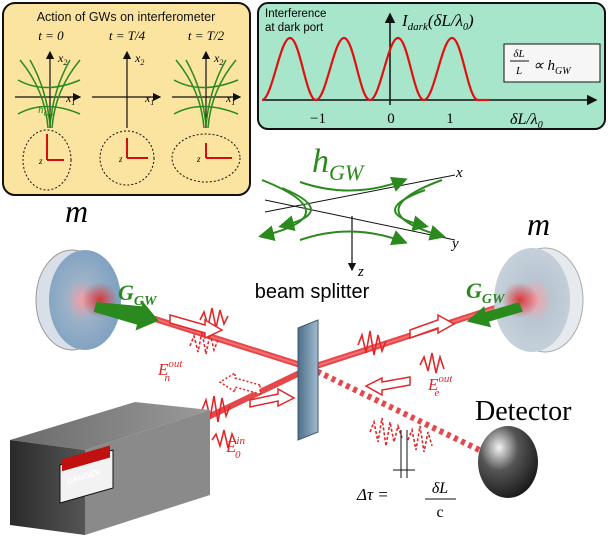 This screenshot has width=608, height=539. Describe the element at coordinates (360, 272) in the screenshot. I see `axis-z-label: z` at that location.